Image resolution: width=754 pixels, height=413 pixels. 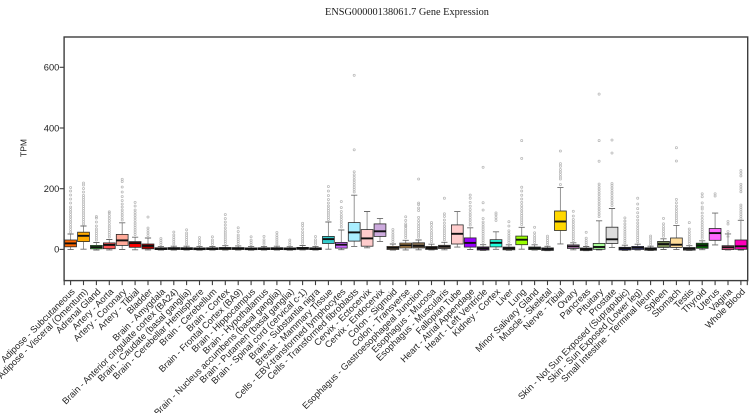 What do you see at coordinates (23, 148) in the screenshot?
I see `svg-text: TPM` at bounding box center [23, 148].